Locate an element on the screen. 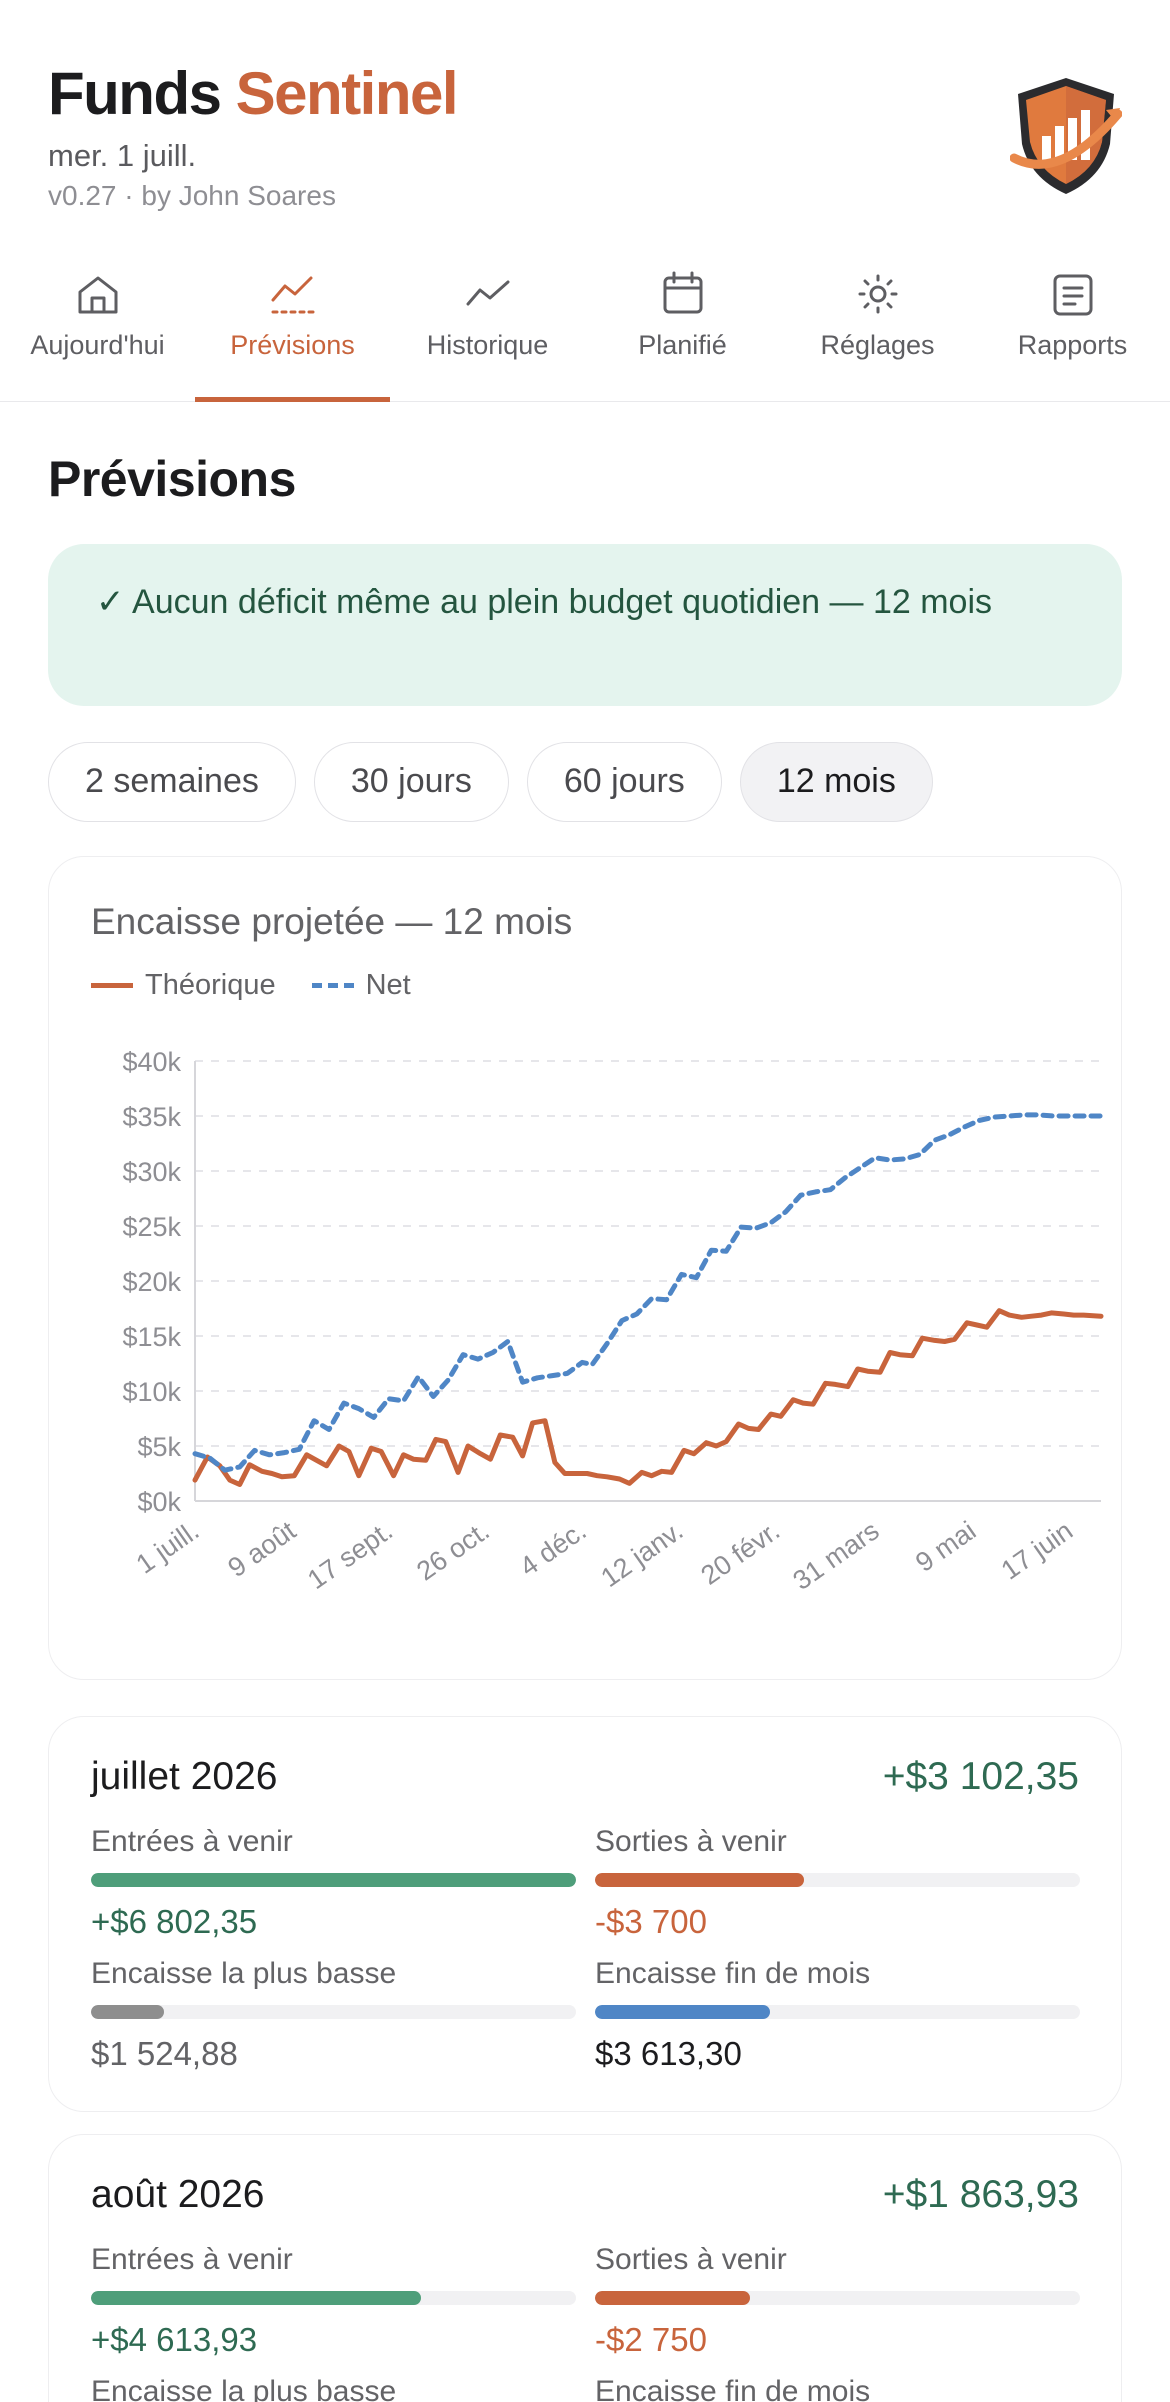  chart-title: Encaisse projetée — 12 mois is located at coordinates (332, 921).